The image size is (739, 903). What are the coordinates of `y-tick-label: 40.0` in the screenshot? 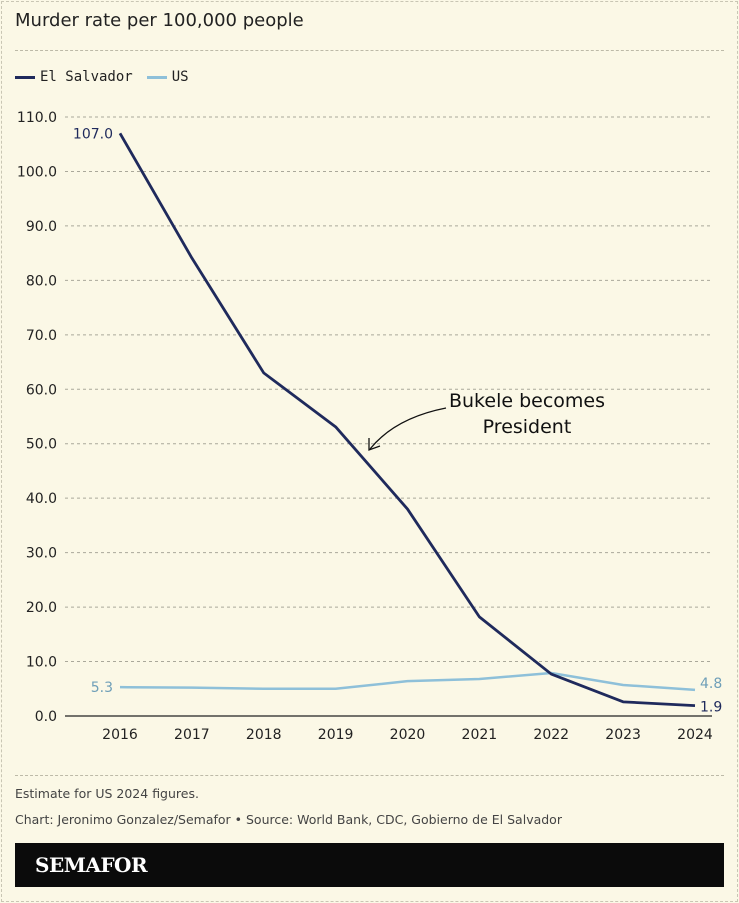 It's located at (41, 499).